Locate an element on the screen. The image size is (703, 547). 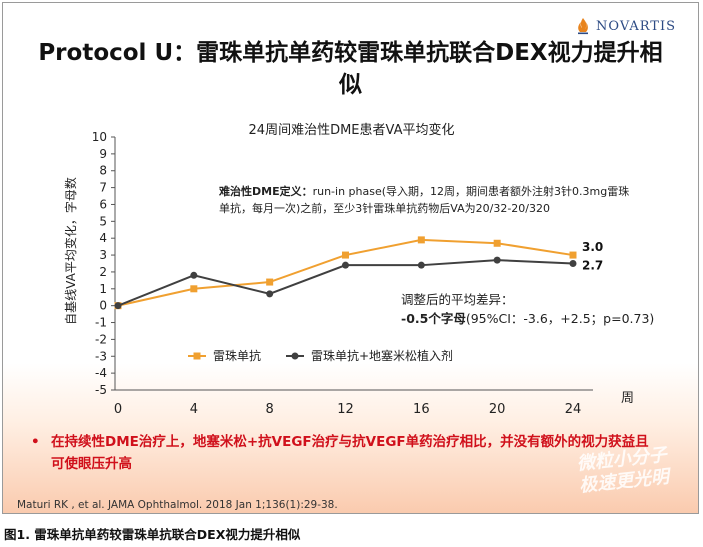
legend-swatch-square is located at coordinates (197, 356).